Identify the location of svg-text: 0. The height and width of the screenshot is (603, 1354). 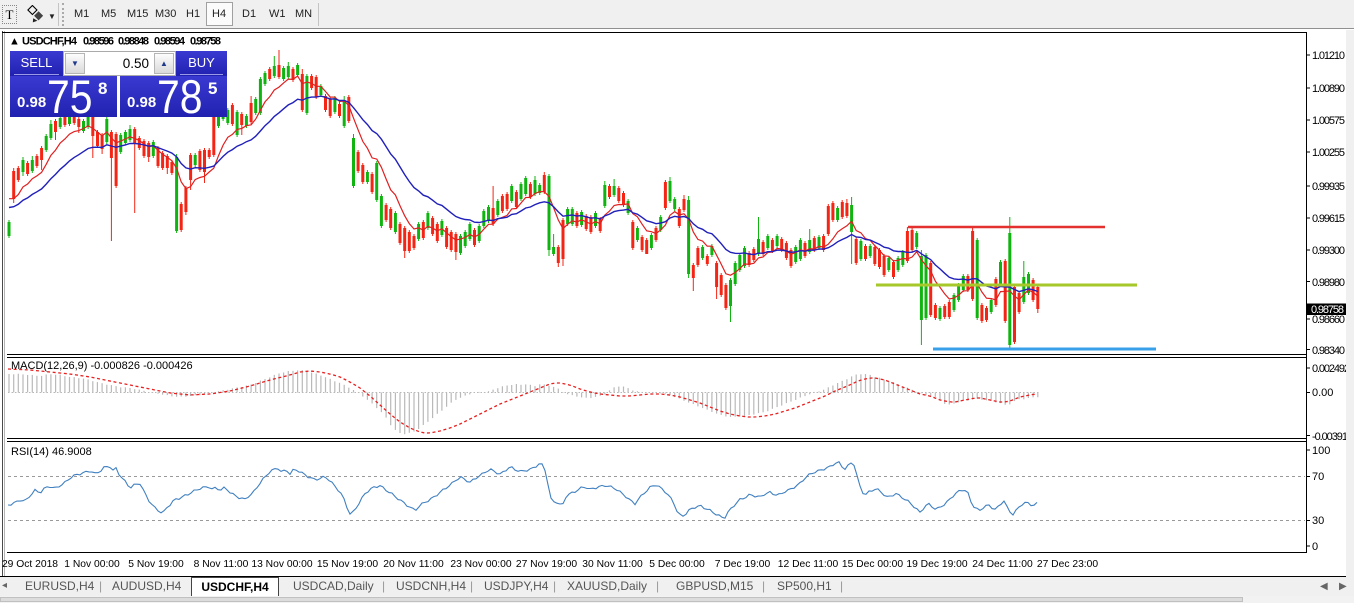
(1315, 547).